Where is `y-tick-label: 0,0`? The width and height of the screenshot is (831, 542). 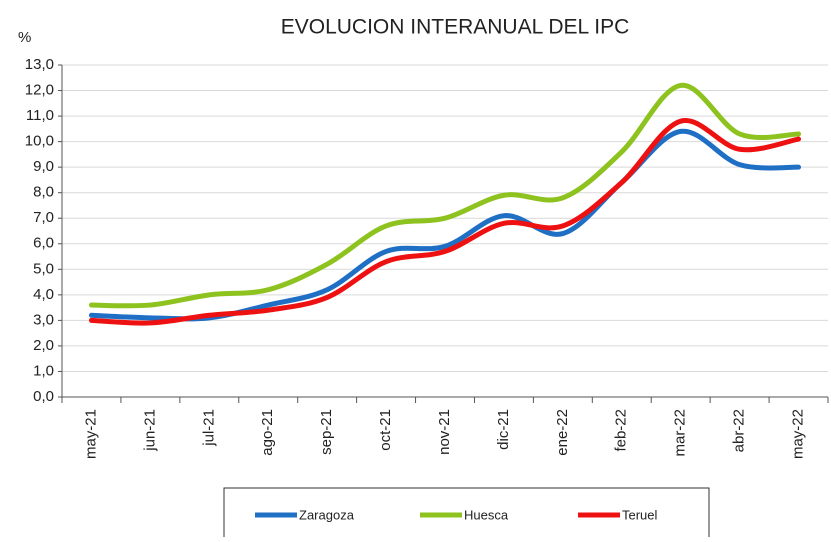 y-tick-label: 0,0 is located at coordinates (43, 396).